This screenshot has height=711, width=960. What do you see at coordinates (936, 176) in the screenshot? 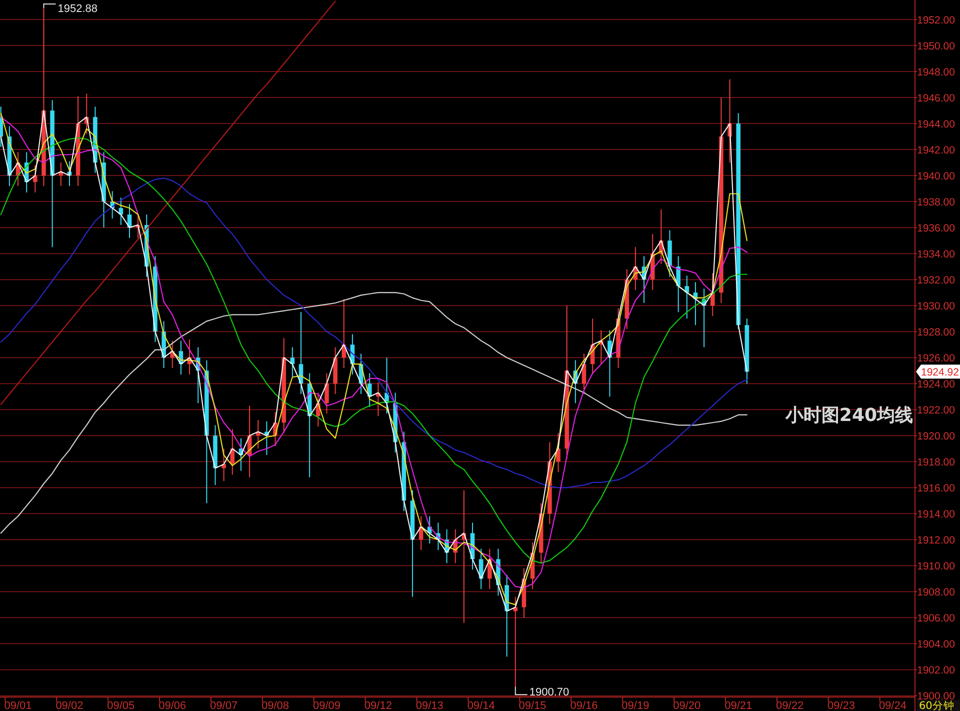
I see `y-tick-label: 1940.00` at bounding box center [936, 176].